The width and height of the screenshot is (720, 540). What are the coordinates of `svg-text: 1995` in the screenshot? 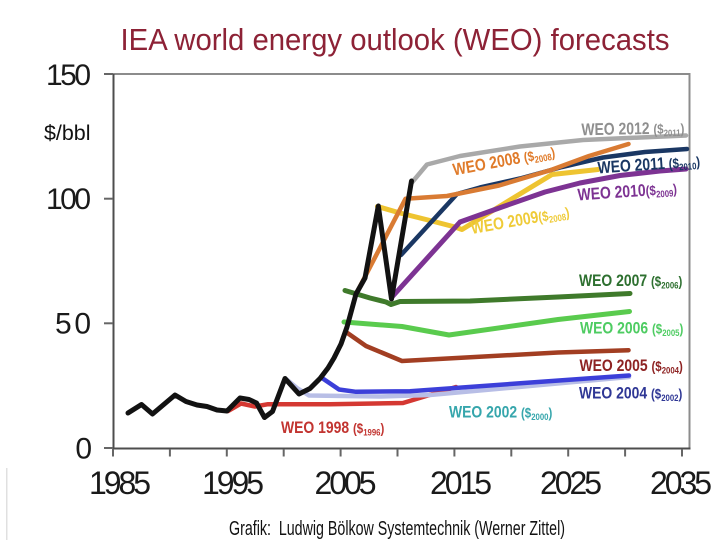 It's located at (233, 483).